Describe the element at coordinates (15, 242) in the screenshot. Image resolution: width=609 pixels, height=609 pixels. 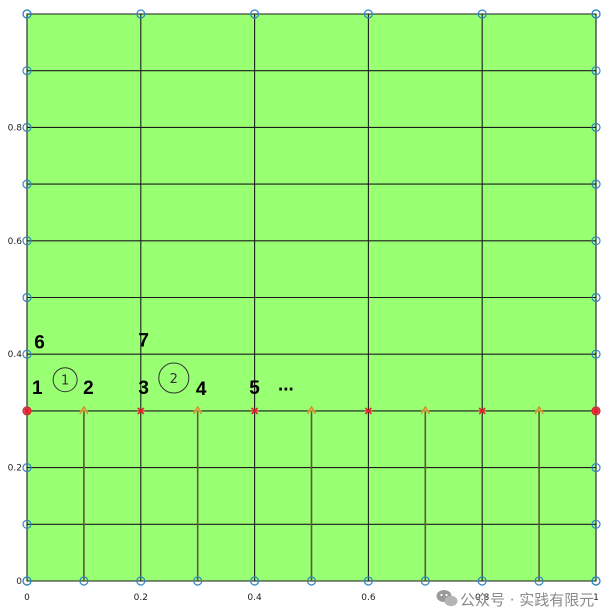
I see `y-tick-label: 0.6` at that location.